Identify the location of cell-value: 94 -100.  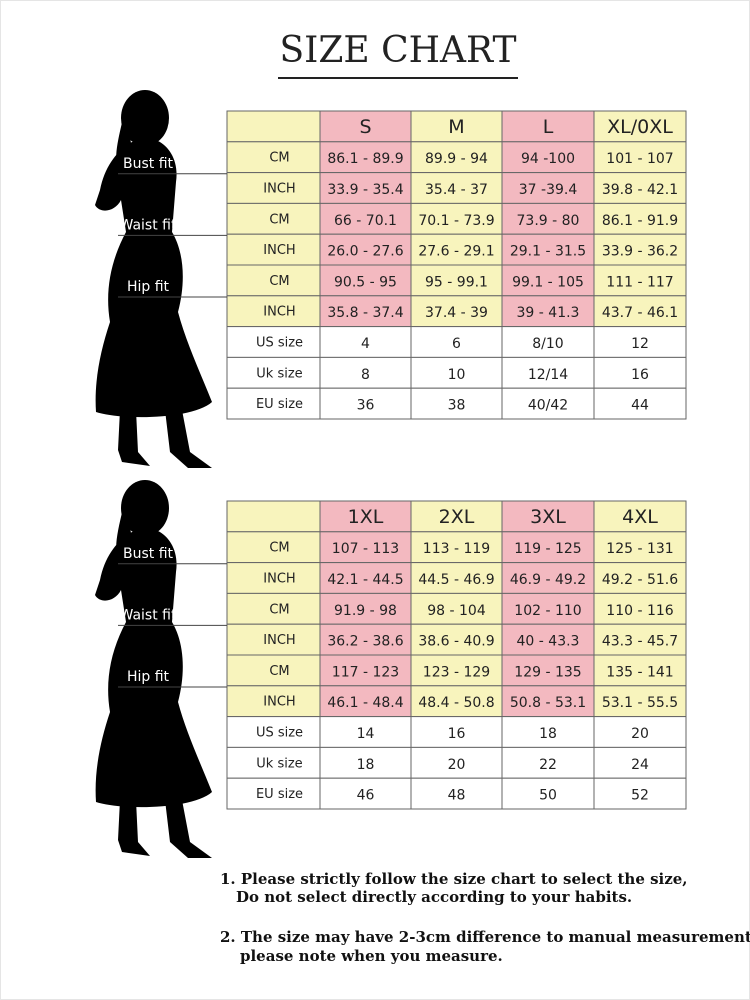
(548, 159).